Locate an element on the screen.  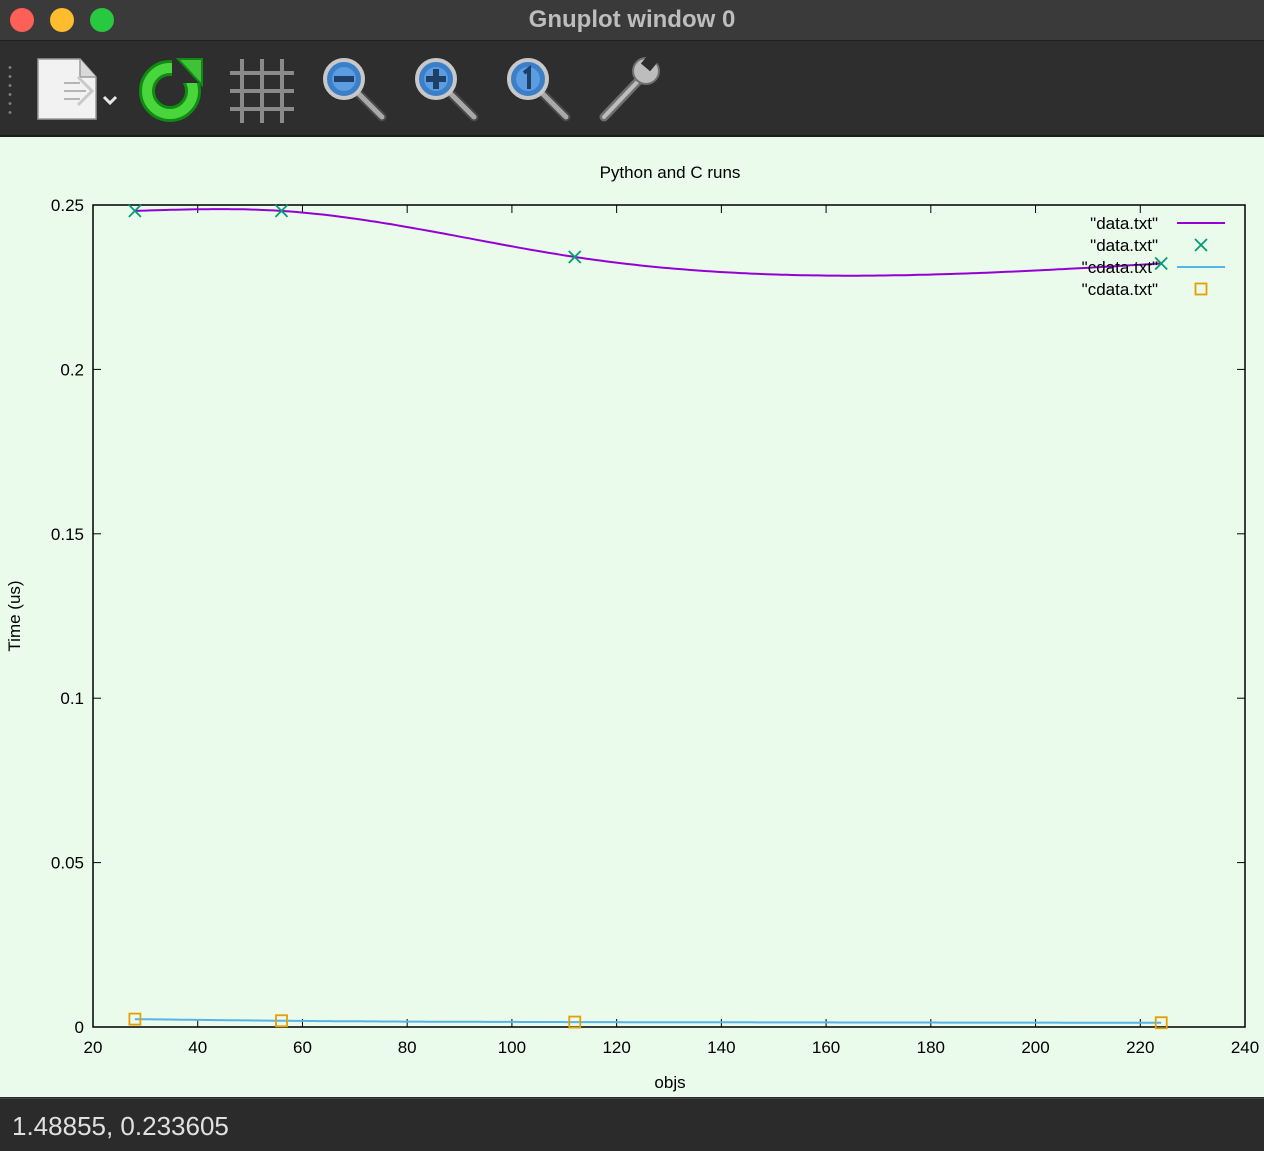
status-bar: 1.48855, 0.233605 is located at coordinates (632, 1124).